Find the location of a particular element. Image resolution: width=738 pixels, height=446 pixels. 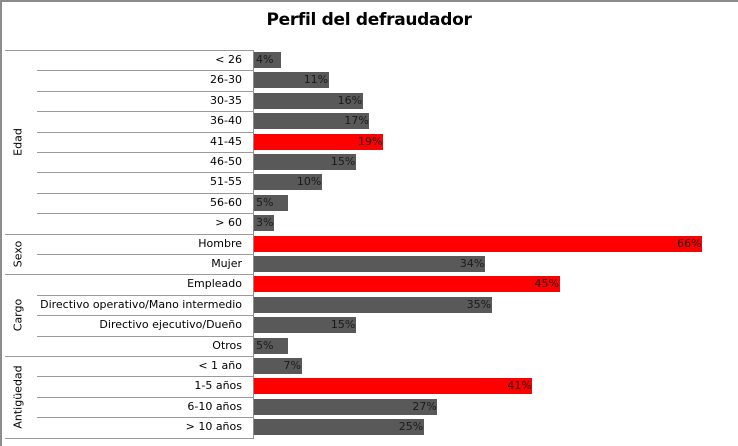

data-label: 3% is located at coordinates (265, 223).